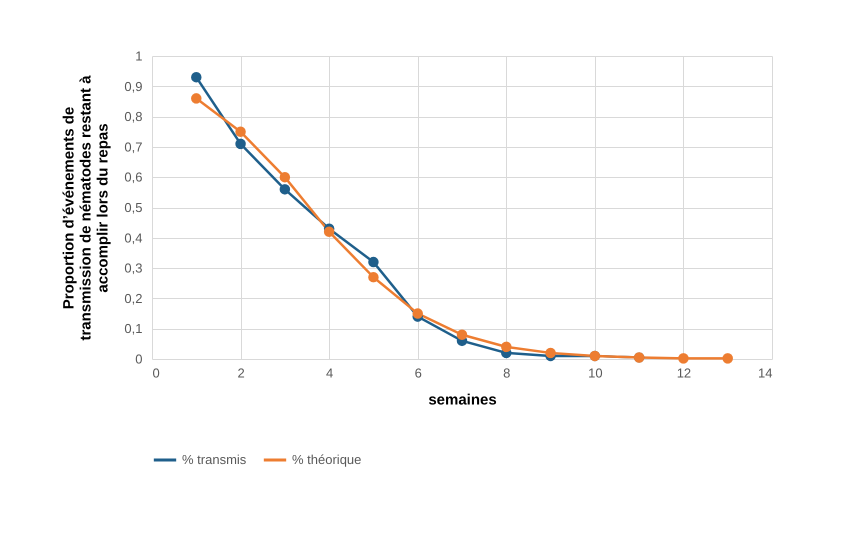 This screenshot has height=533, width=848. I want to click on legend-label: % théorique, so click(327, 459).